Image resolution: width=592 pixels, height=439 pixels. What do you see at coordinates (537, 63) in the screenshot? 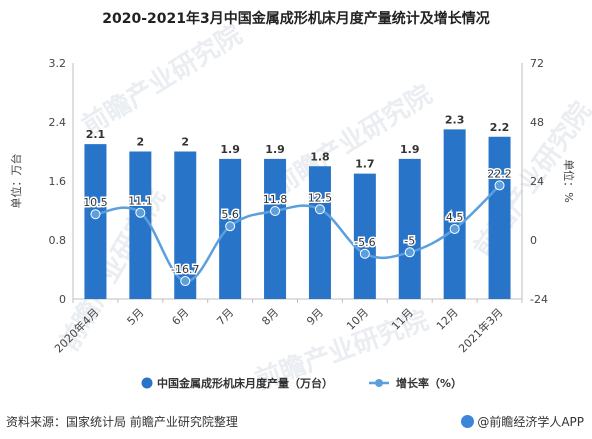
I see `y-tick-right-4: 72` at bounding box center [537, 63].